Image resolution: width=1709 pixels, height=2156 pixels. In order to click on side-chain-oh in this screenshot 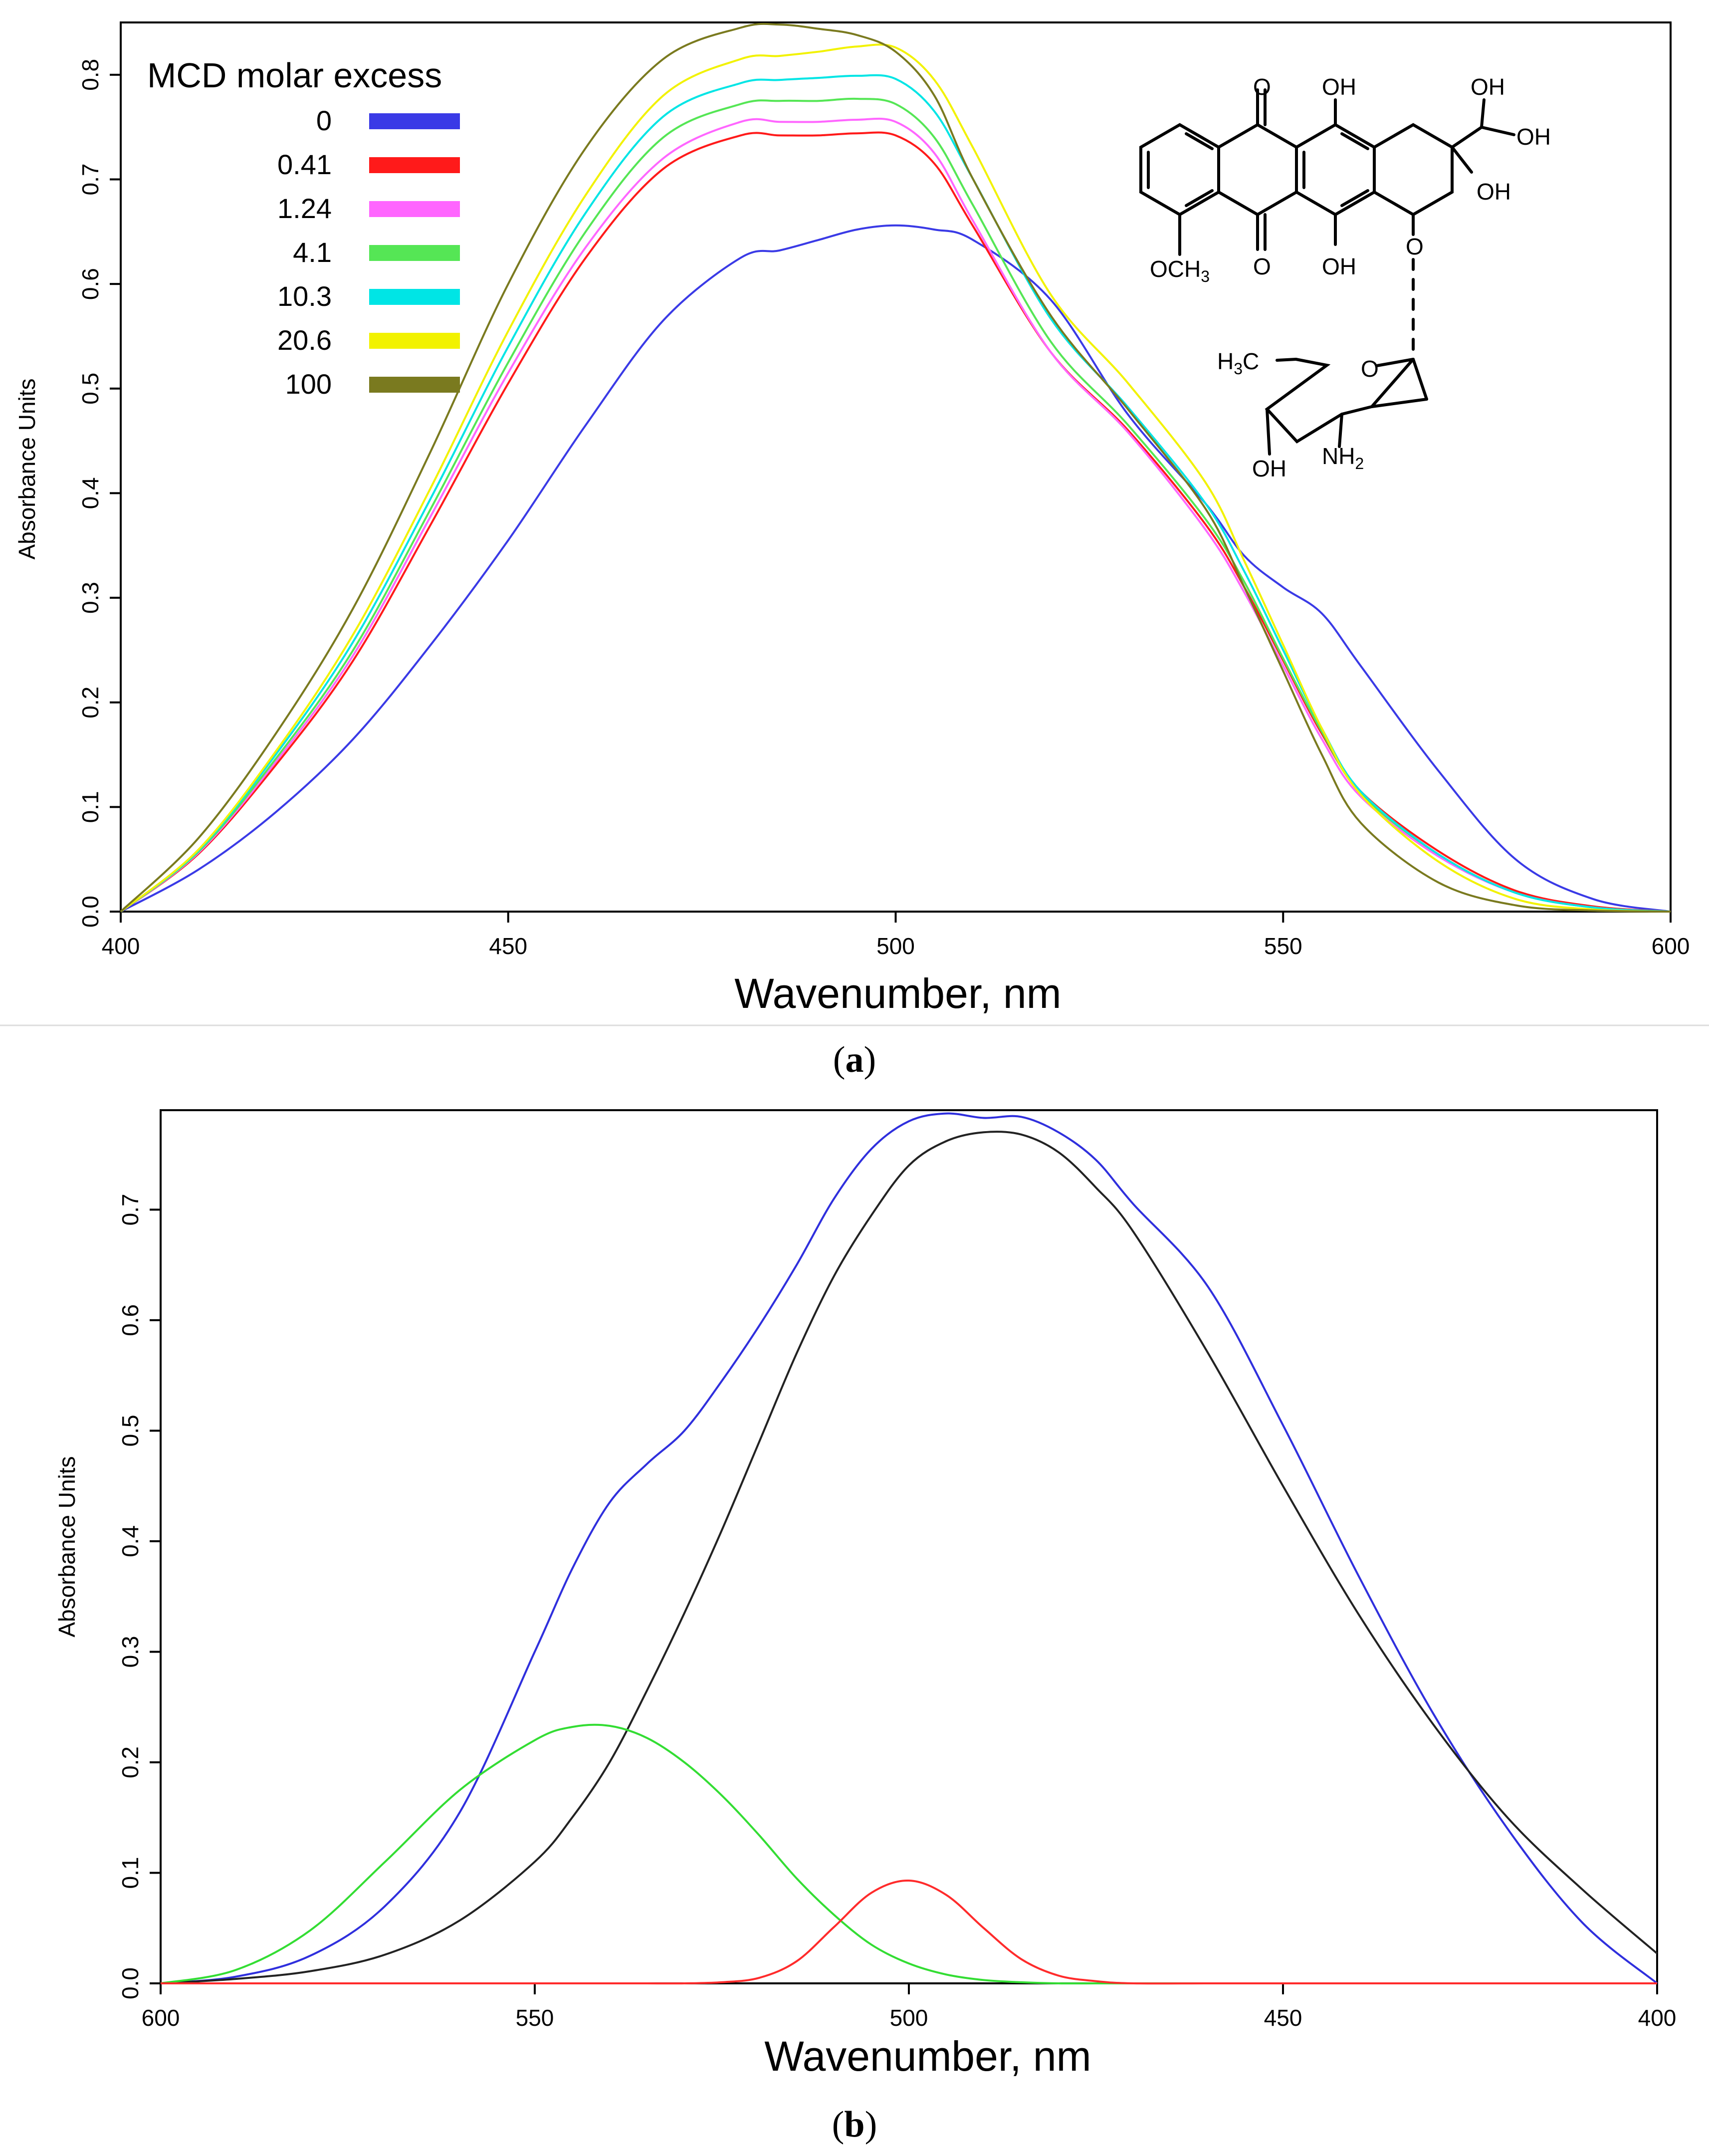, I will do `click(1483, 114)`.